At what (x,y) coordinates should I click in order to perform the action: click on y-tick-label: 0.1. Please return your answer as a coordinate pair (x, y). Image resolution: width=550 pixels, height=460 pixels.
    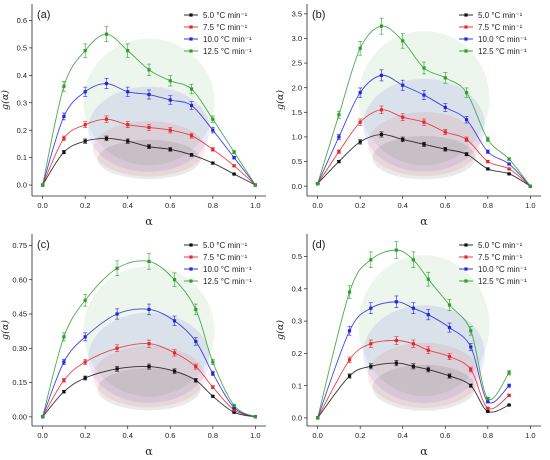
    Looking at the image, I should click on (22, 157).